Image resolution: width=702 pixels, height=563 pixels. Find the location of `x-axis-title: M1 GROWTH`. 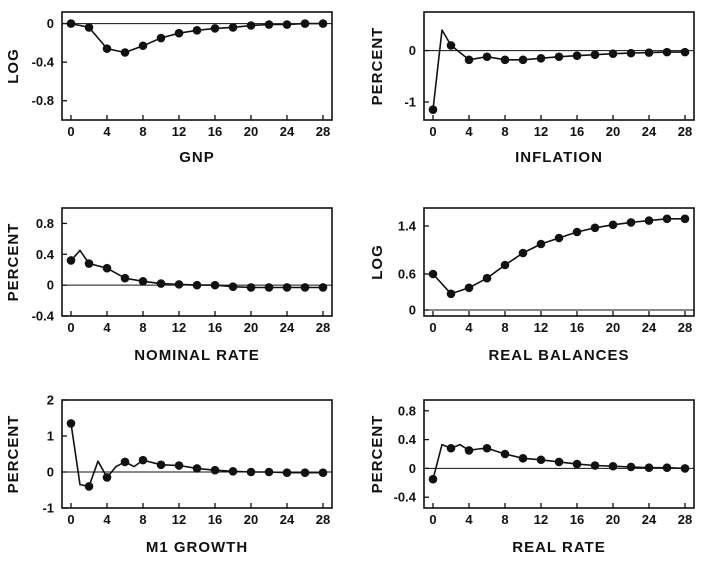

x-axis-title: M1 GROWTH is located at coordinates (197, 547).